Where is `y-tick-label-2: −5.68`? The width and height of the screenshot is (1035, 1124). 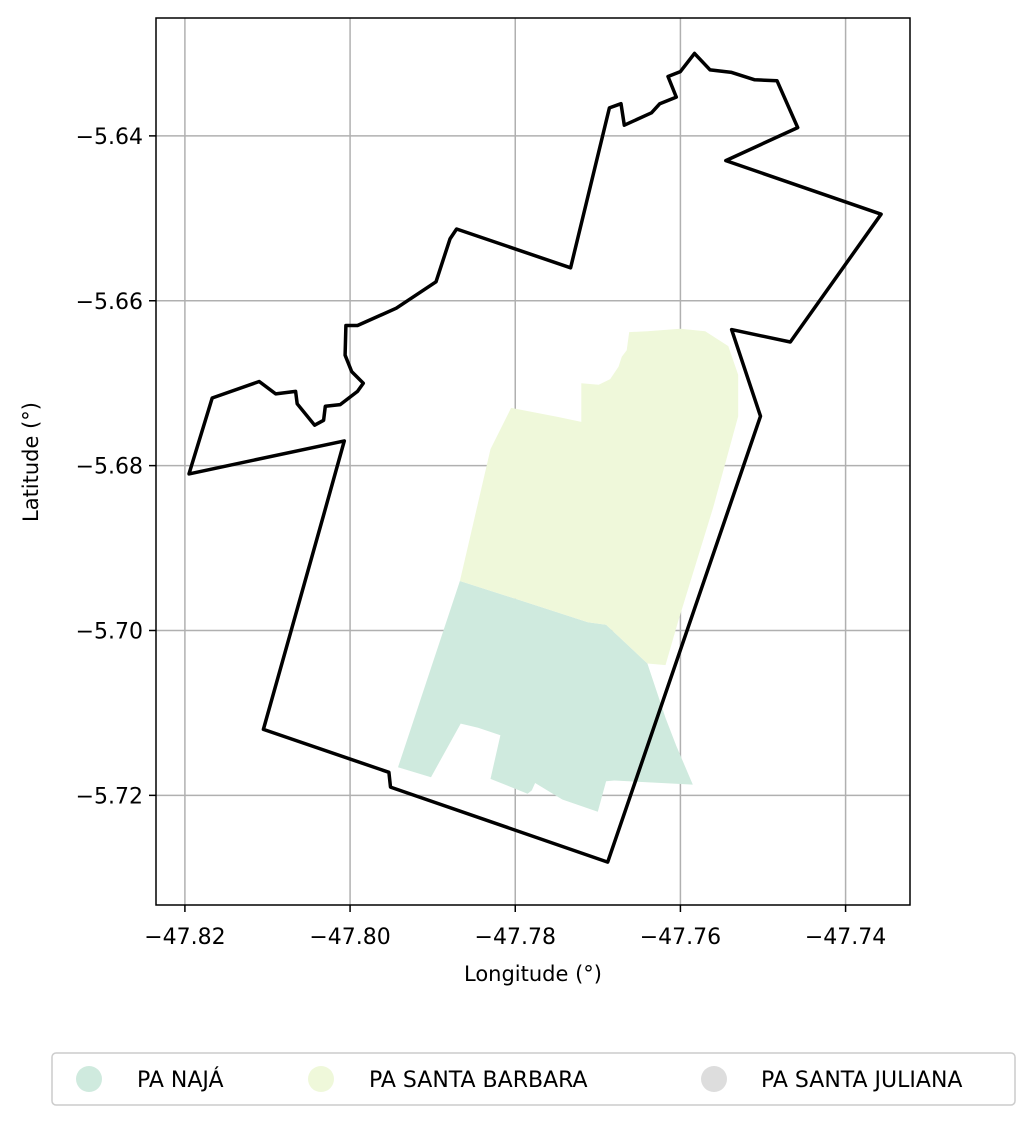
y-tick-label-2: −5.68 is located at coordinates (109, 467).